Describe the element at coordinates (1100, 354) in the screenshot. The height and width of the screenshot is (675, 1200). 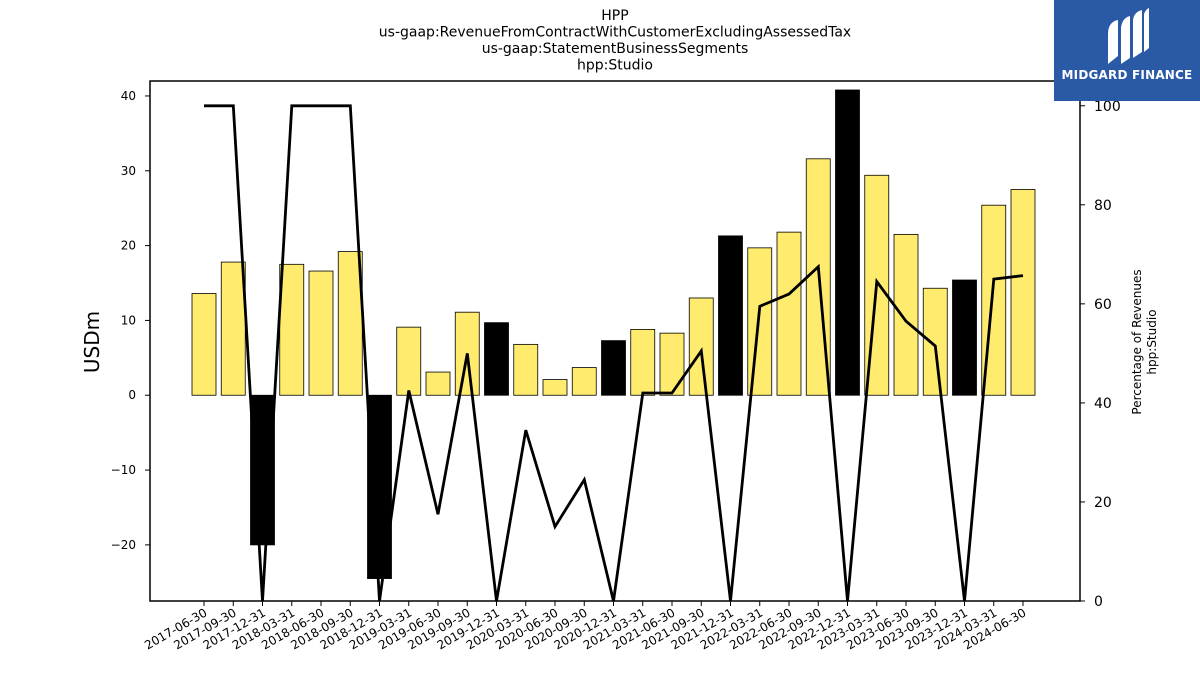
I see `y-axis-right-ticks: 0 20 40 60 80 100` at that location.